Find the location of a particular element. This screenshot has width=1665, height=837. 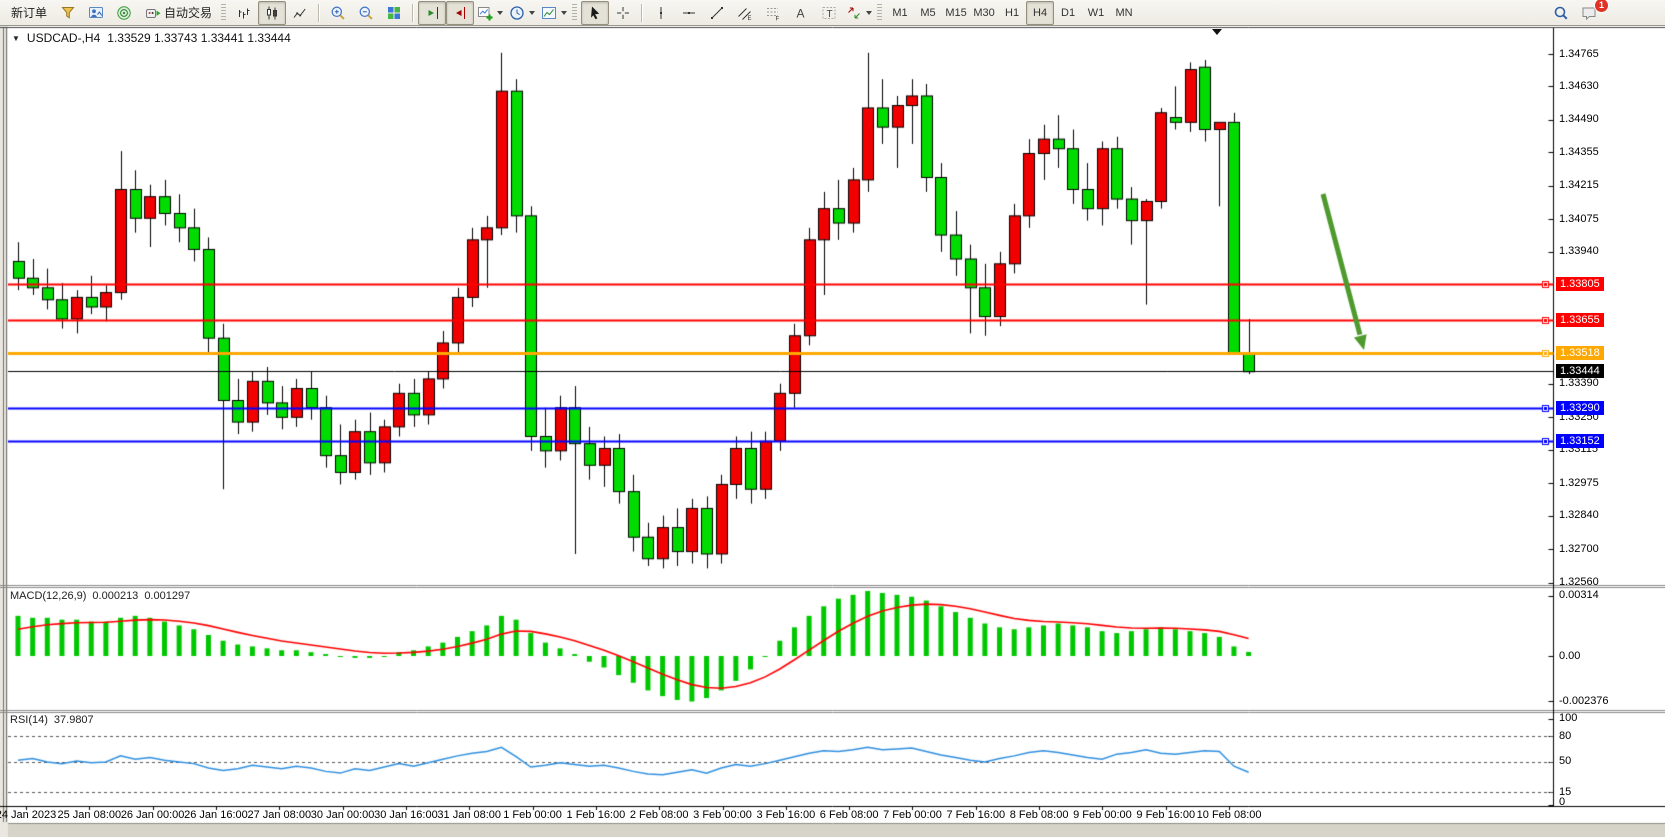

macd-name: MACD(12,26,9) is located at coordinates (48, 596).